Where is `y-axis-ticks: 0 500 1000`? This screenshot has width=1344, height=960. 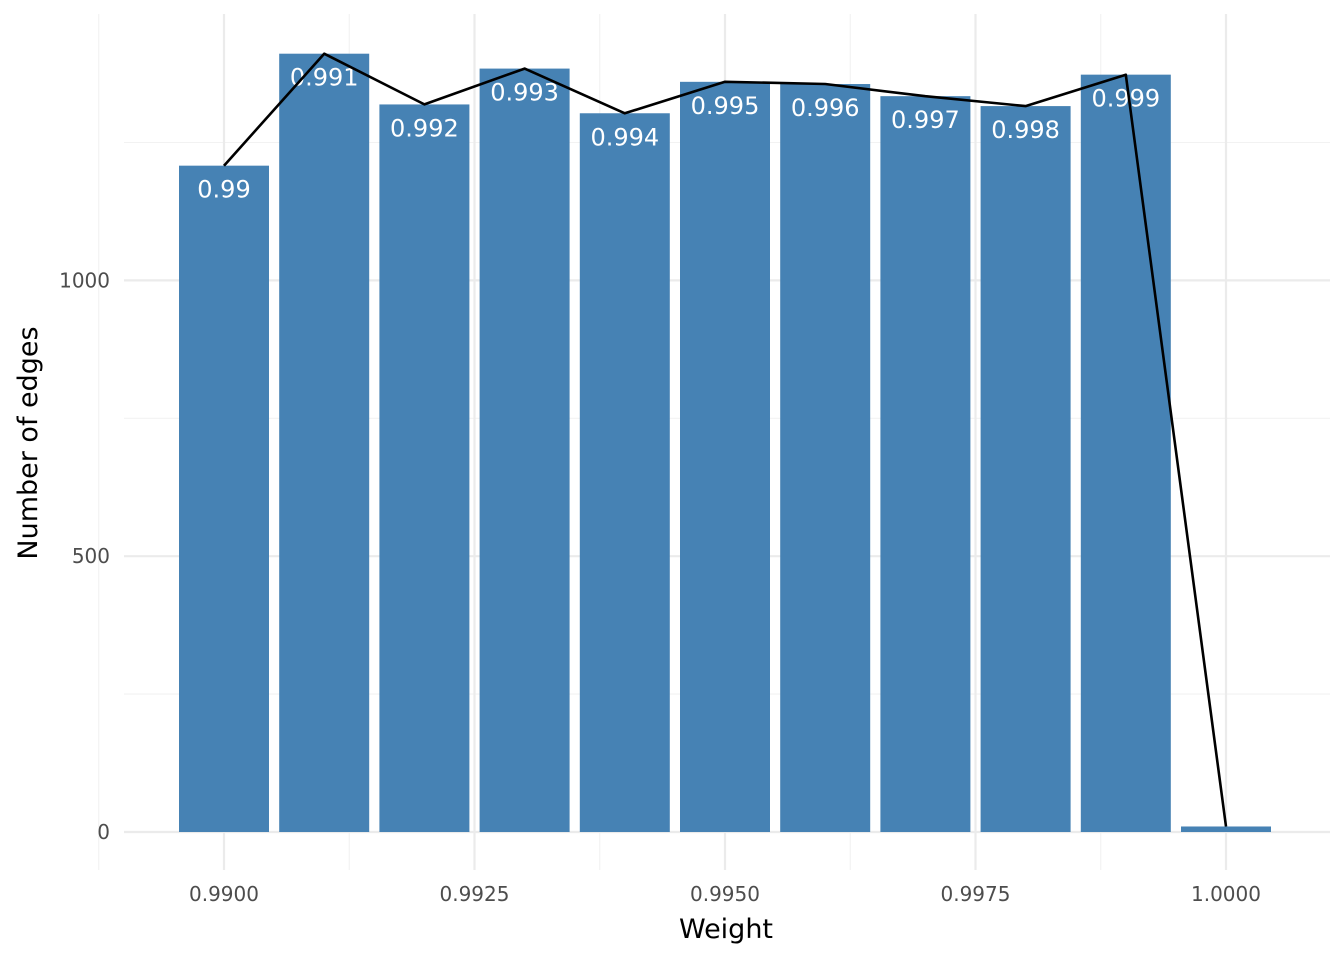
y-axis-ticks: 0 500 1000 is located at coordinates (84, 556).